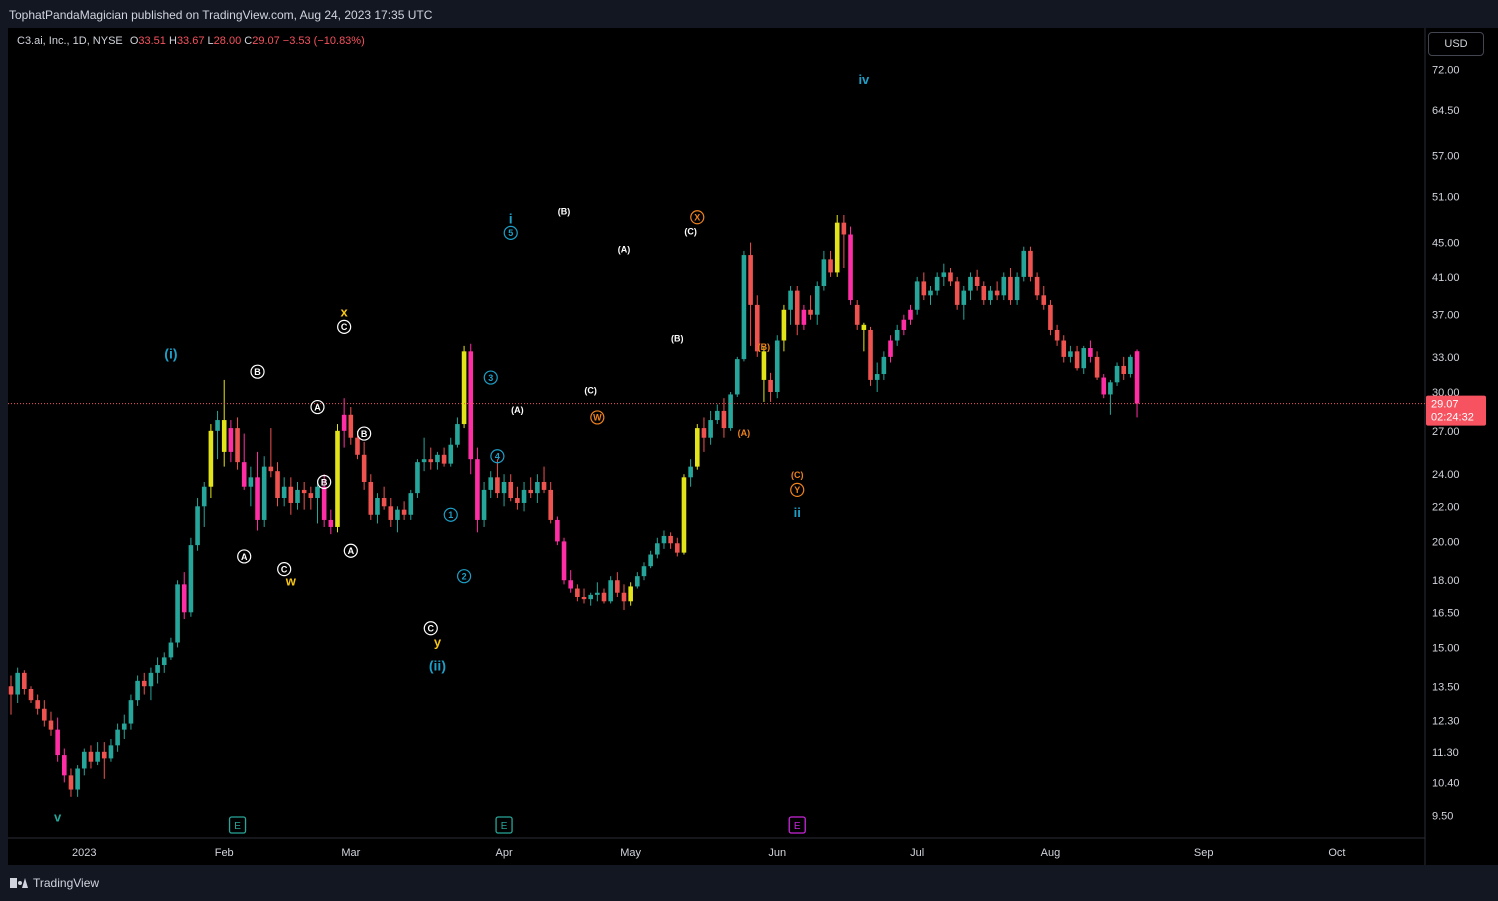 Image resolution: width=1498 pixels, height=901 pixels. I want to click on price-tick-label: 45.00, so click(1446, 244).